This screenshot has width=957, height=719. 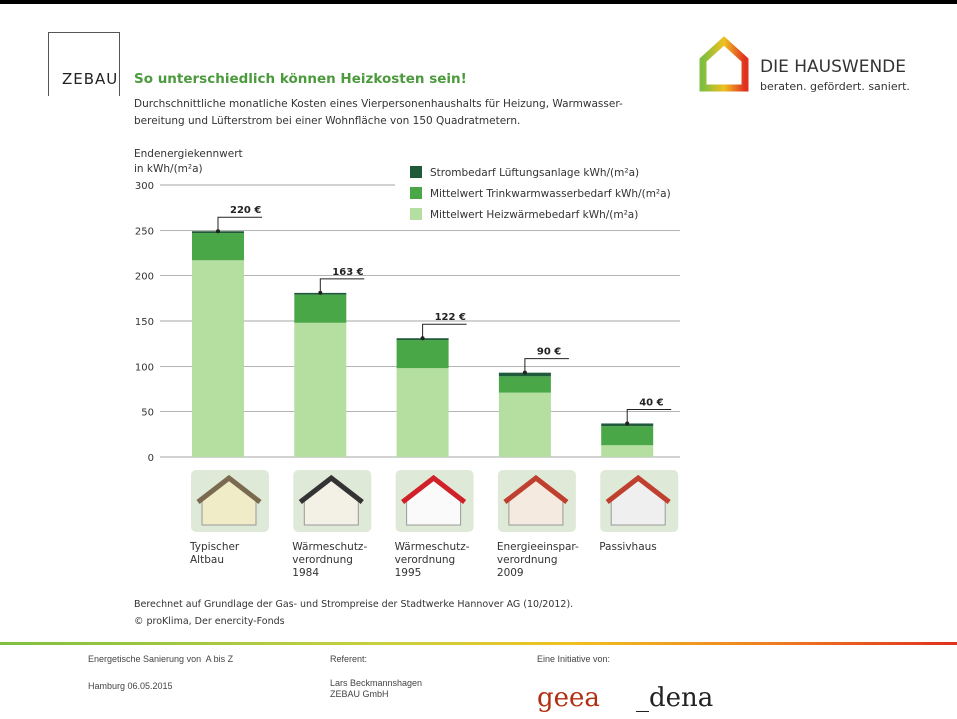 What do you see at coordinates (84, 64) in the screenshot?
I see `logo-box` at bounding box center [84, 64].